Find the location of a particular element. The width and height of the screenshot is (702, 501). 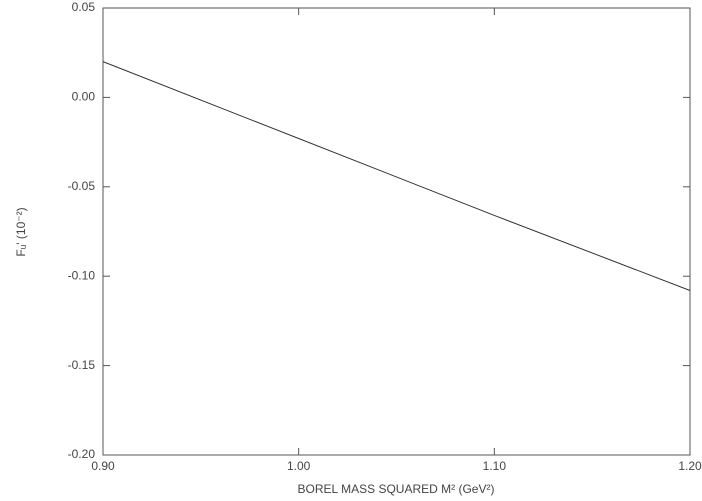

x-tick-label: 1.20 is located at coordinates (690, 466).